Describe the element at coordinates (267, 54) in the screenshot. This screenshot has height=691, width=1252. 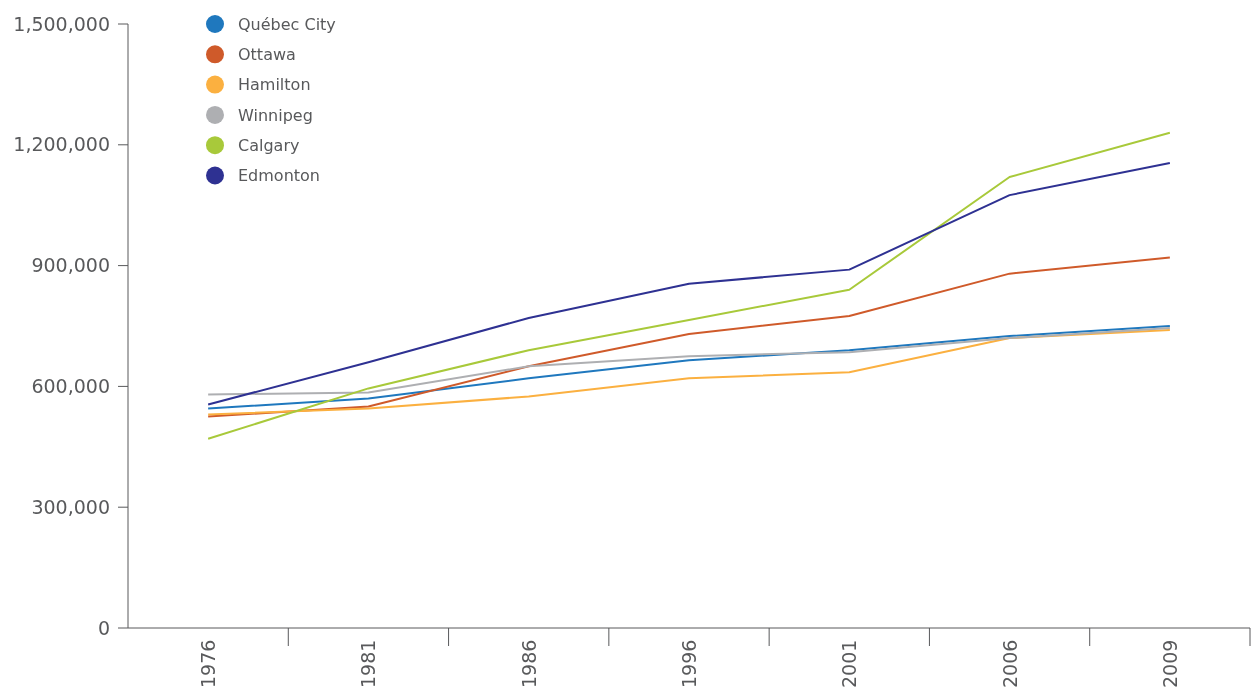
I see `legend-label: Ottawa` at that location.